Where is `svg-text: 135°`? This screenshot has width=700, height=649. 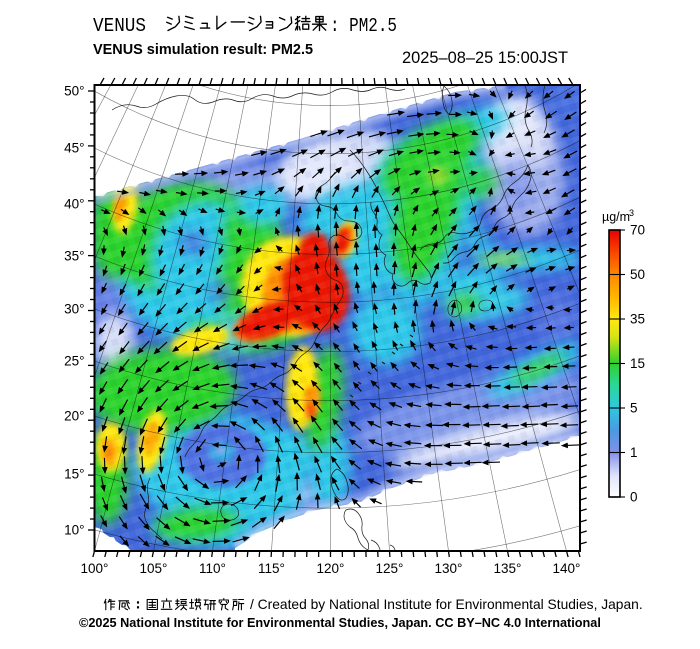
svg-text: 135° is located at coordinates (508, 568).